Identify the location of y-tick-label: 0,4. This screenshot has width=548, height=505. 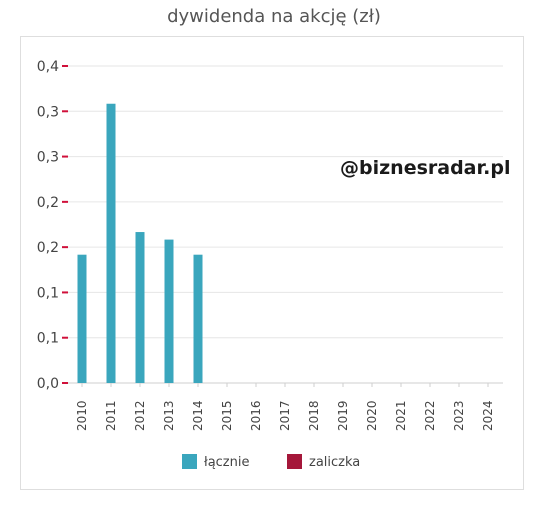
(48, 67).